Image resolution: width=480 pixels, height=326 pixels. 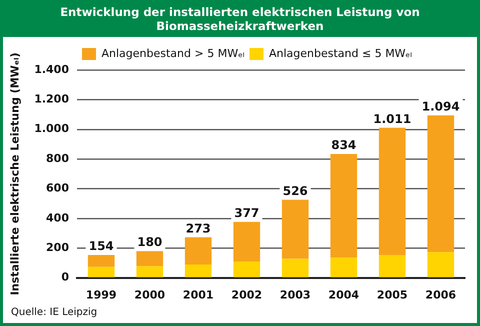 What do you see at coordinates (440, 295) in the screenshot?
I see `x-tick-label: 2006` at bounding box center [440, 295].